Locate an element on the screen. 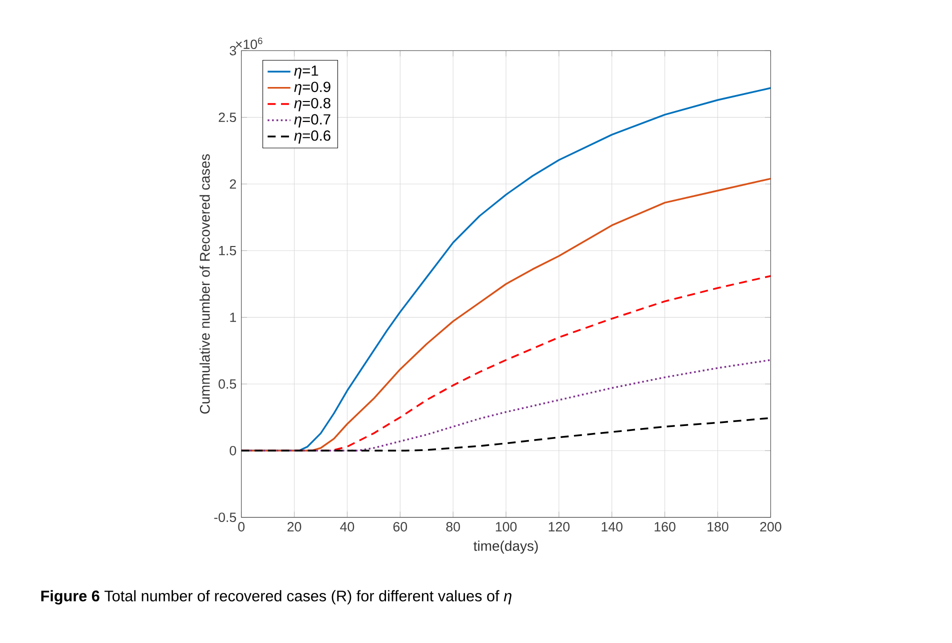 Image resolution: width=952 pixels, height=643 pixels. x-tick-label: 0 is located at coordinates (241, 527).